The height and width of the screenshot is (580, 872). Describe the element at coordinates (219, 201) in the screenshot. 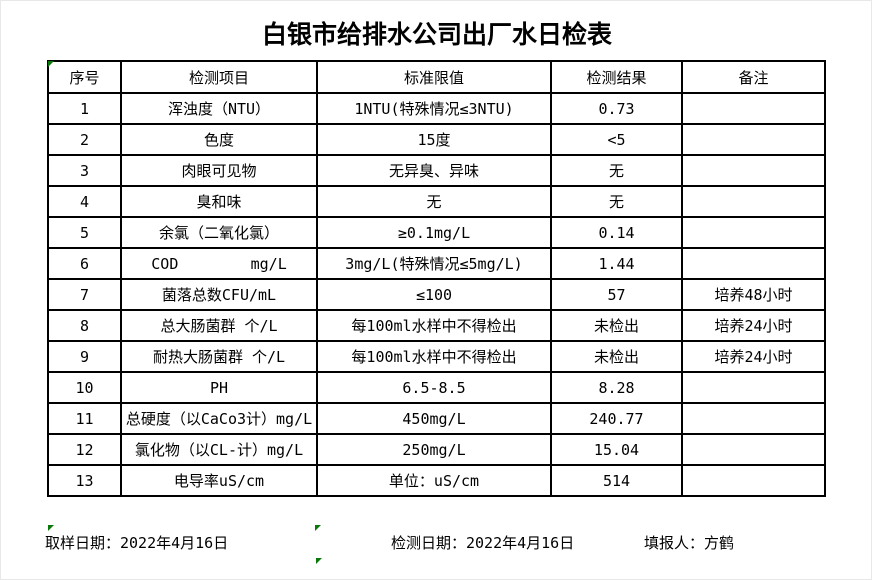

I see `table-cell: 臭和味` at that location.